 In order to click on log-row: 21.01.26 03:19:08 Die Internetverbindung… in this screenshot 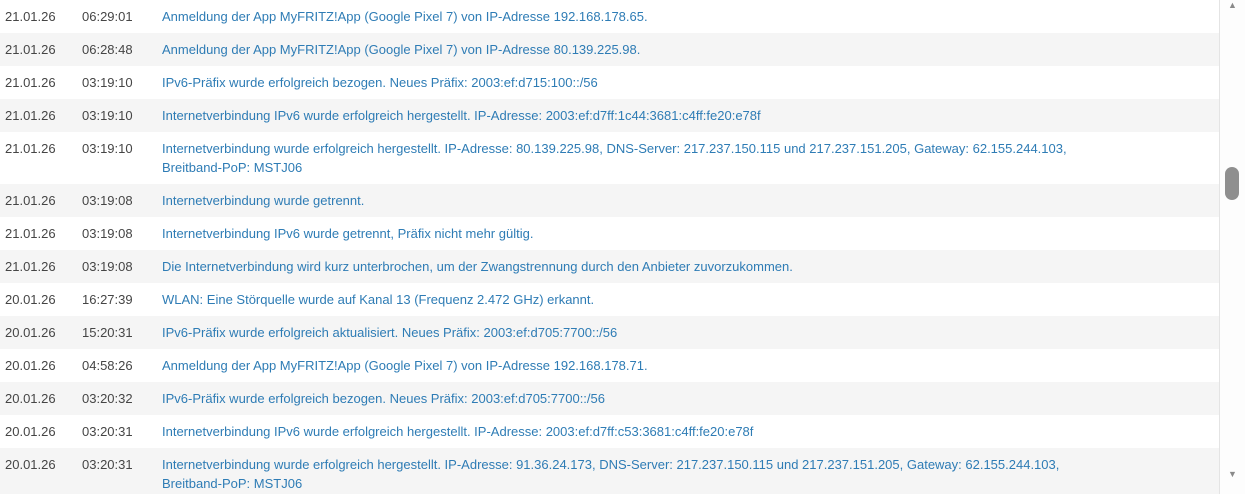, I will do `click(609, 266)`.